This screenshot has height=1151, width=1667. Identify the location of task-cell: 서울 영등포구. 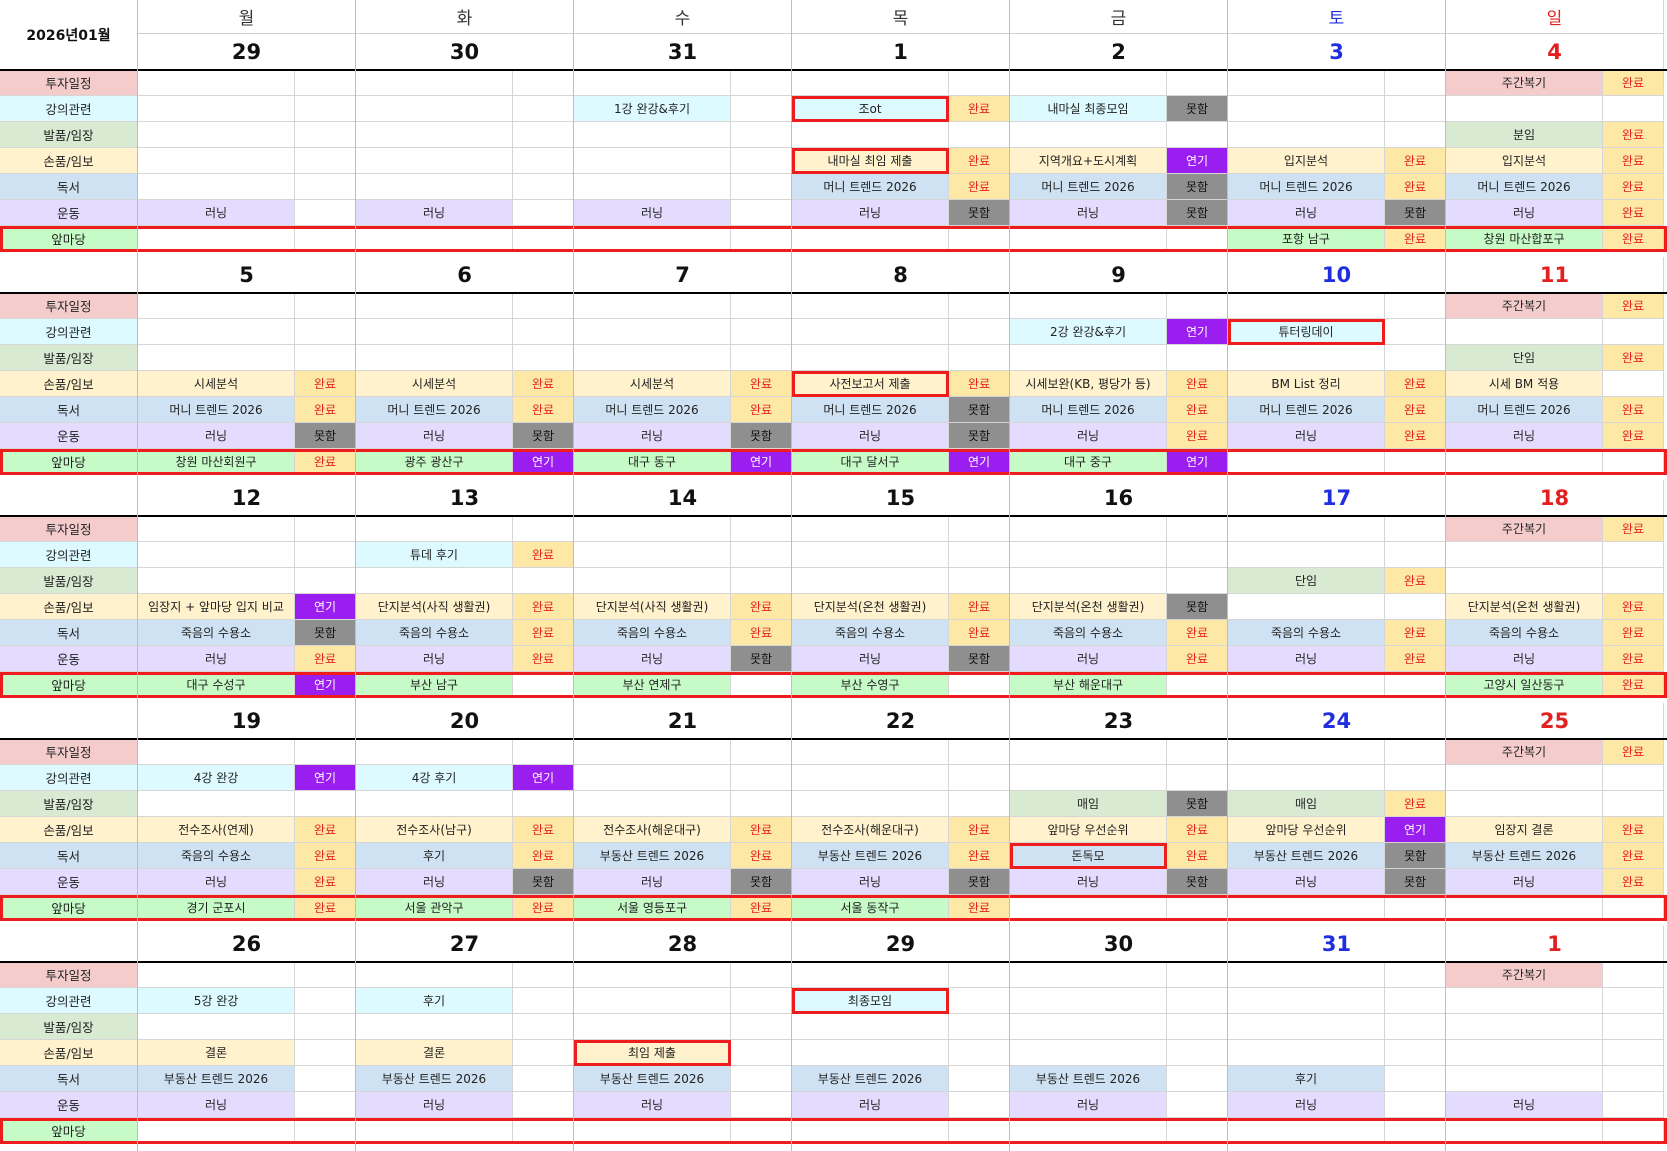
(652, 908).